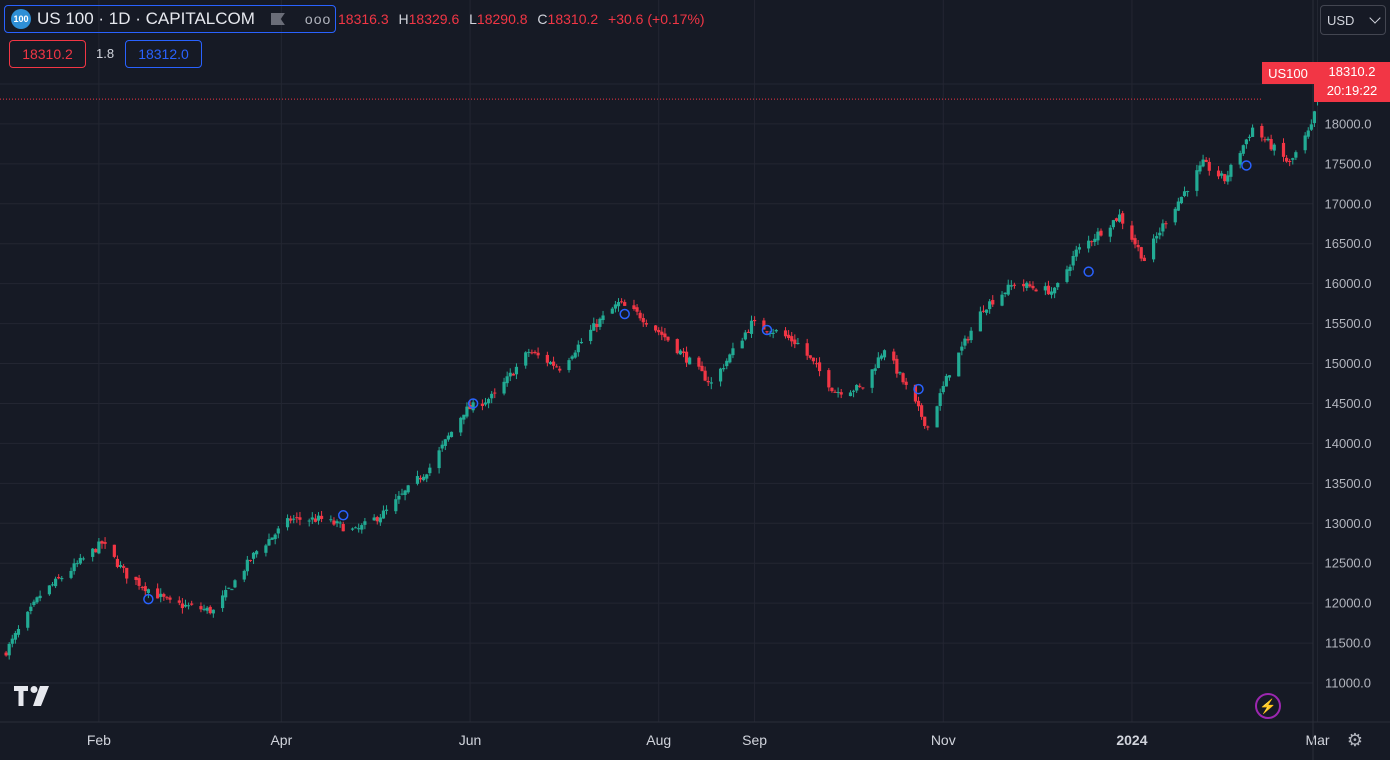 Image resolution: width=1390 pixels, height=760 pixels. What do you see at coordinates (1348, 483) in the screenshot?
I see `y-tick-label: 13500.0` at bounding box center [1348, 483].